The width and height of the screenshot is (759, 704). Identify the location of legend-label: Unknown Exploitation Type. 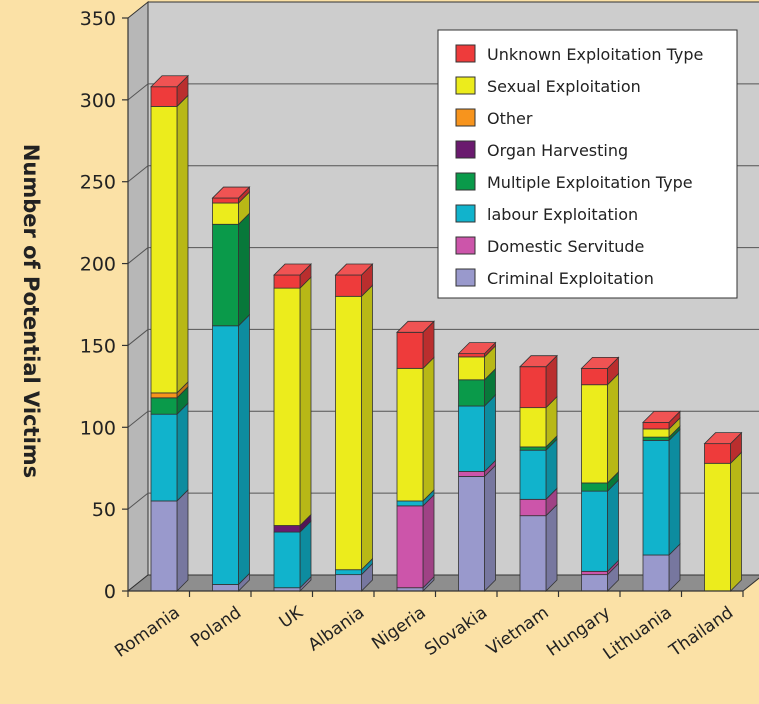
(595, 54).